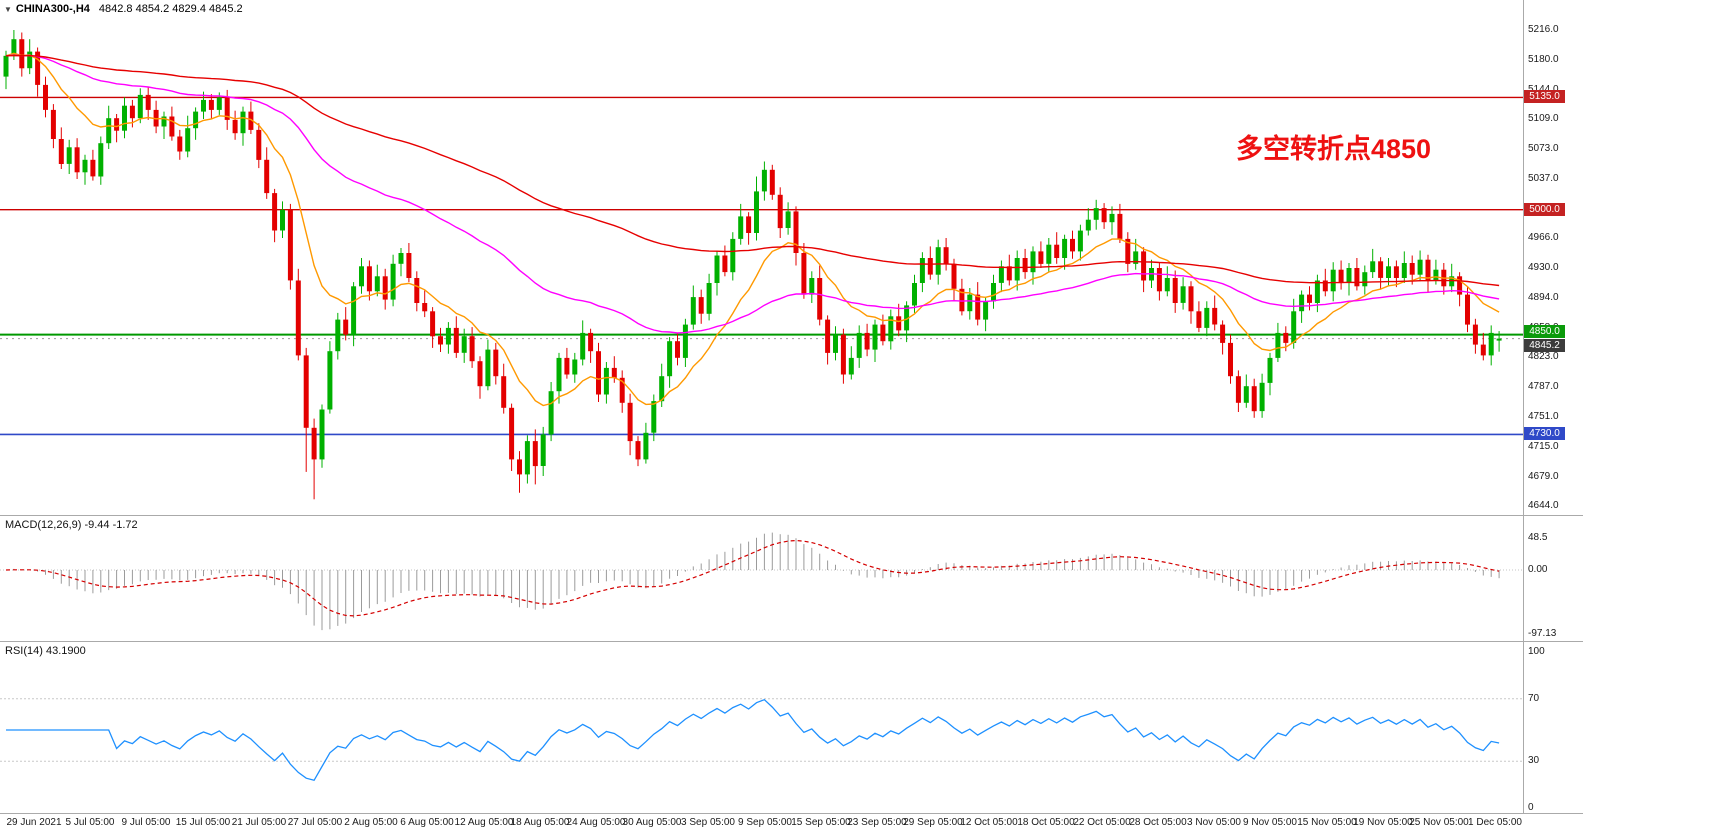 The width and height of the screenshot is (1730, 838). What do you see at coordinates (71, 525) in the screenshot?
I see `macd-label: MACD(12,26,9) -9.44 -1.72` at bounding box center [71, 525].